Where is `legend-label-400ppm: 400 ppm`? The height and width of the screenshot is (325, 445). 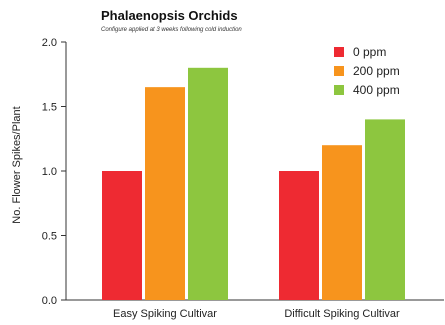
legend-label-400ppm: 400 ppm is located at coordinates (376, 89).